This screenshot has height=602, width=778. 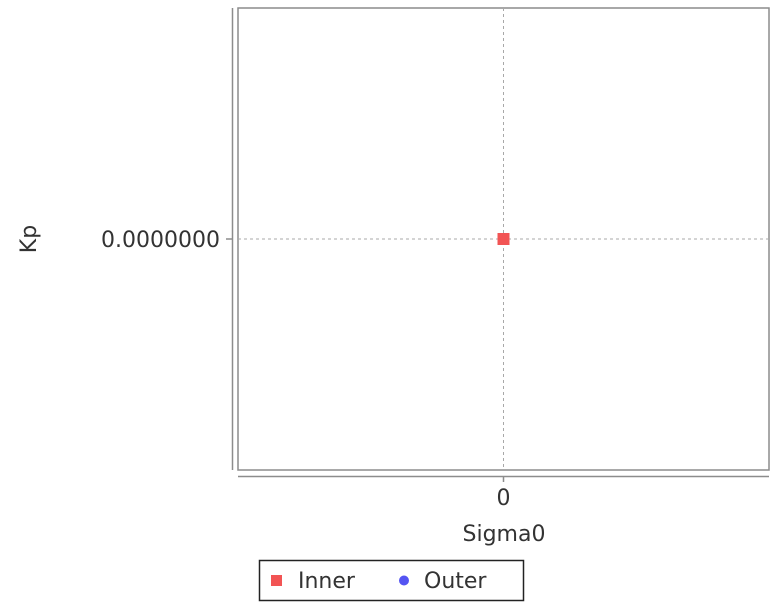 I want to click on legend-box, so click(x=391, y=580).